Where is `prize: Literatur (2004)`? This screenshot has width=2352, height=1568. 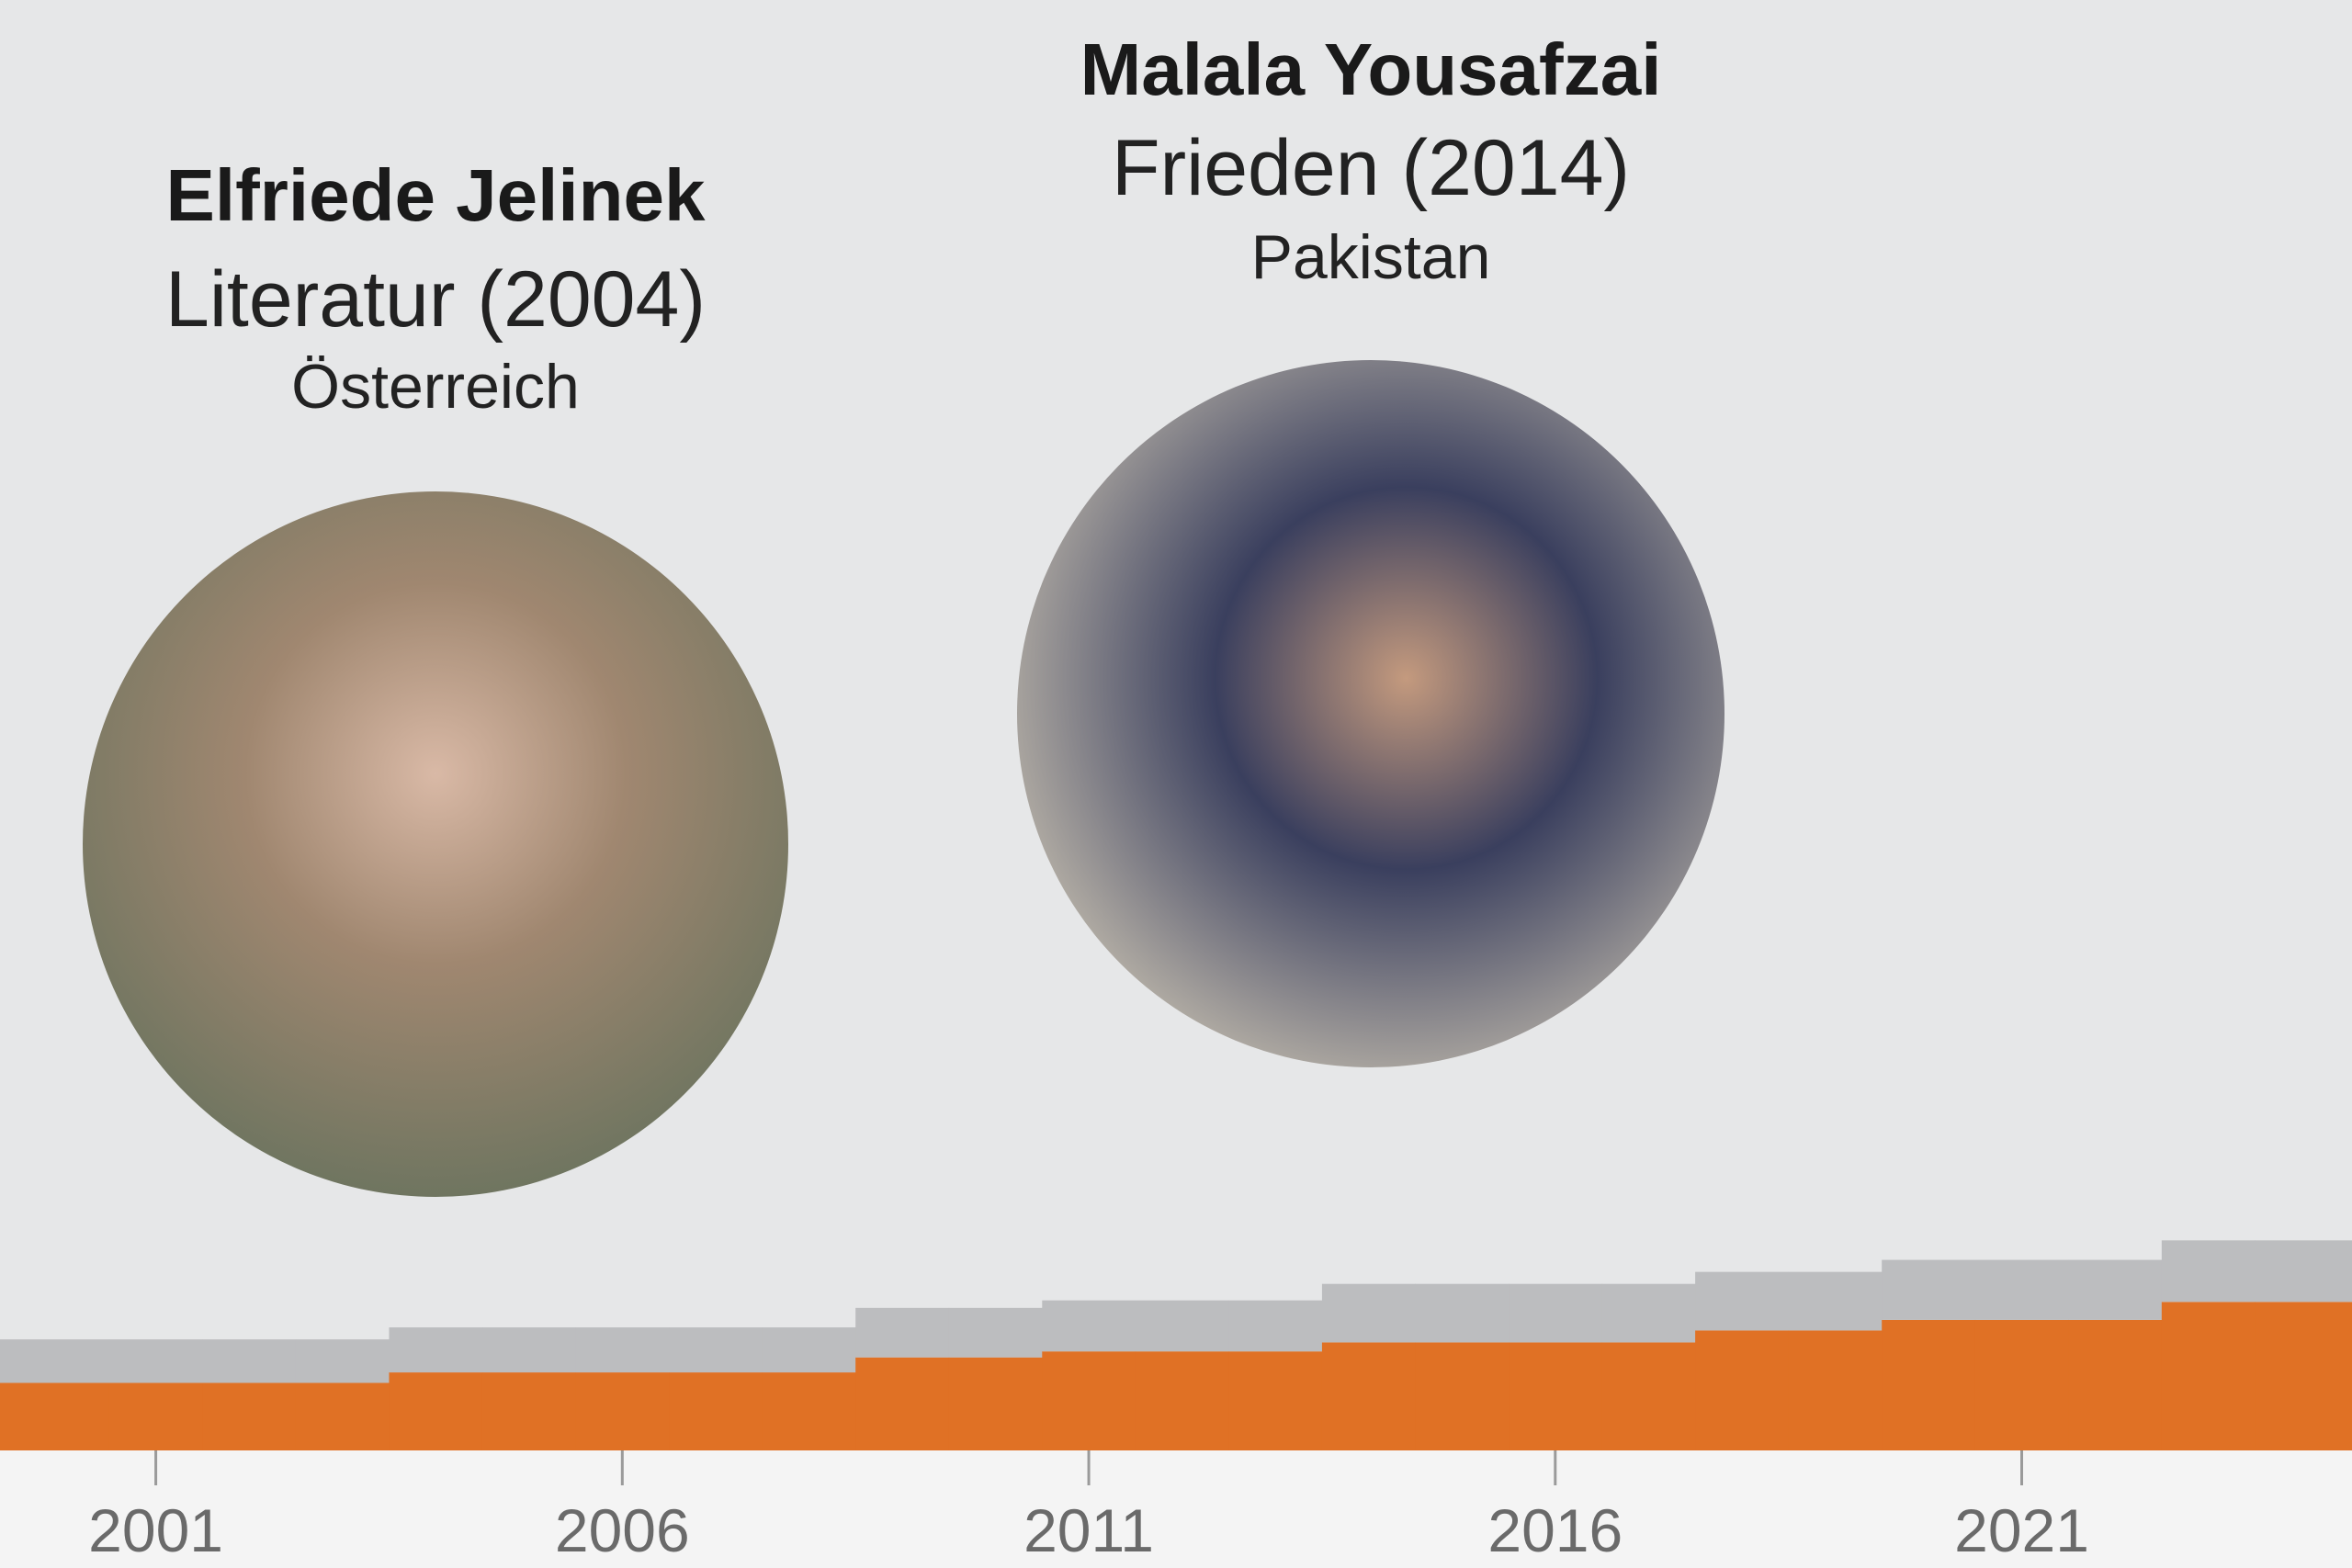
prize: Literatur (2004) is located at coordinates (435, 300).